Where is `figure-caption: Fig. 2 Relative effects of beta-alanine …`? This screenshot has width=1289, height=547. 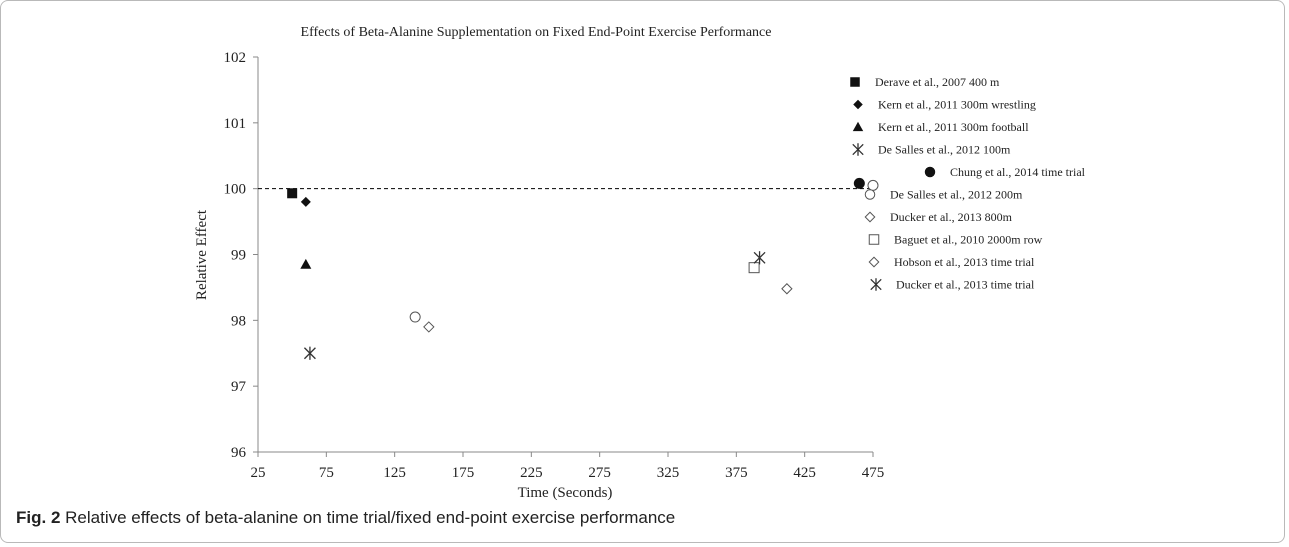
figure-caption: Fig. 2 Relative effects of beta-alanine … is located at coordinates (345, 518).